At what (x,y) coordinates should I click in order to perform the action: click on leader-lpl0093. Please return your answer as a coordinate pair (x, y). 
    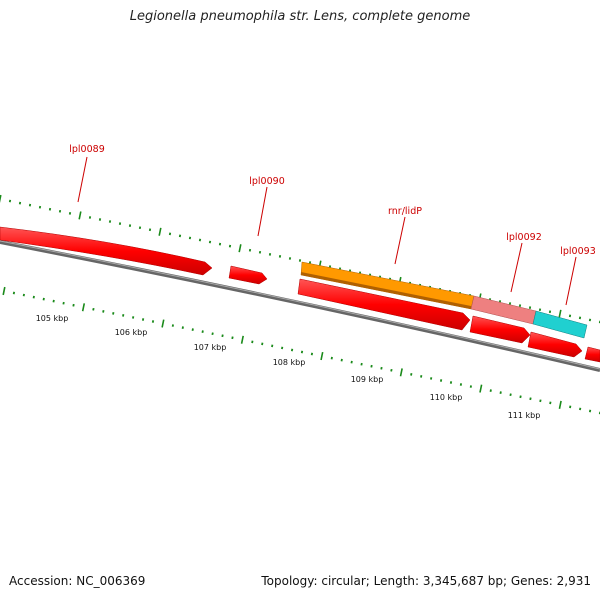
    Looking at the image, I should click on (571, 281).